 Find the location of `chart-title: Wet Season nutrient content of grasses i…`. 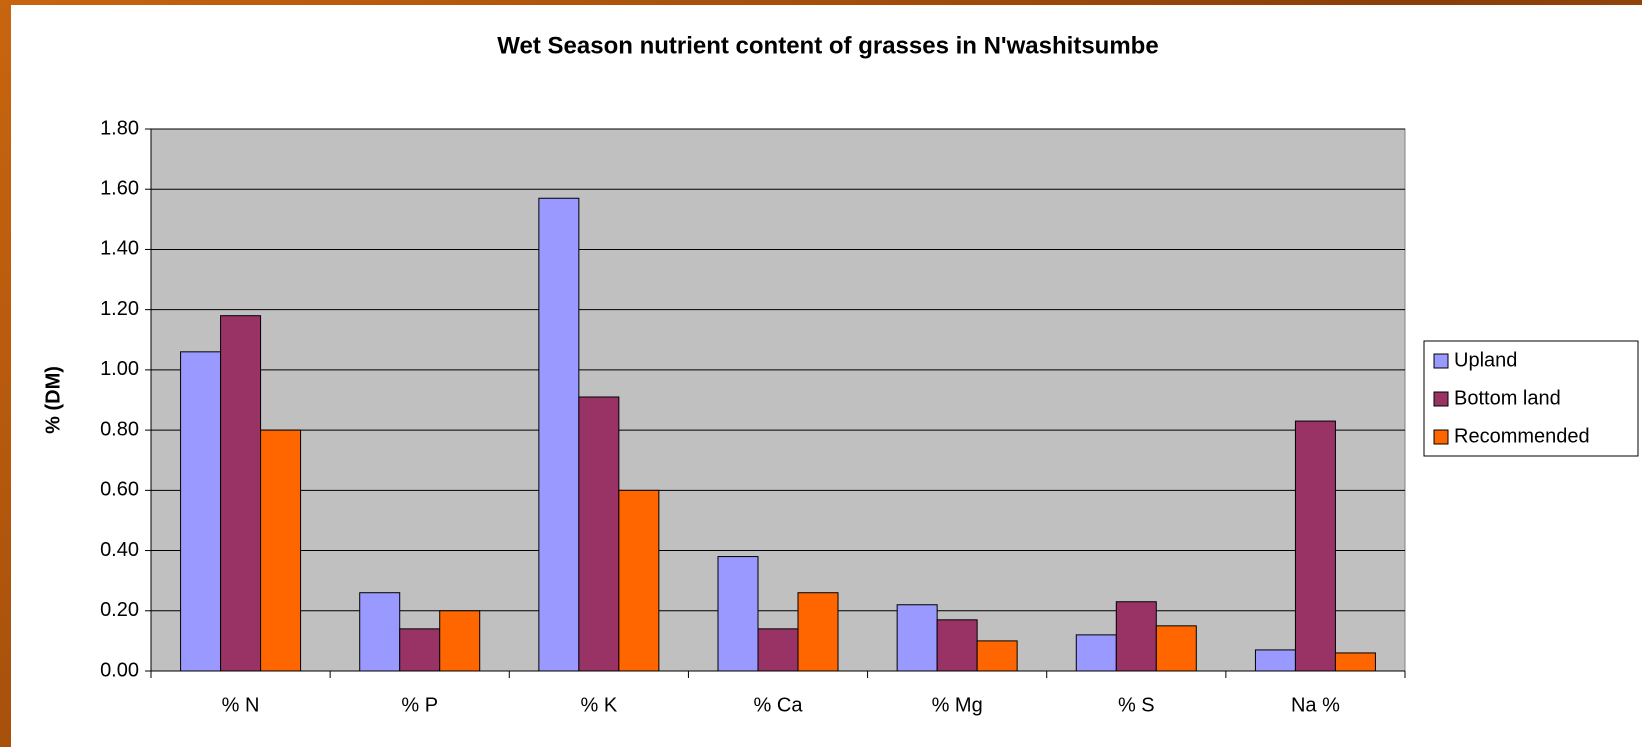

chart-title: Wet Season nutrient content of grasses i… is located at coordinates (827, 45).